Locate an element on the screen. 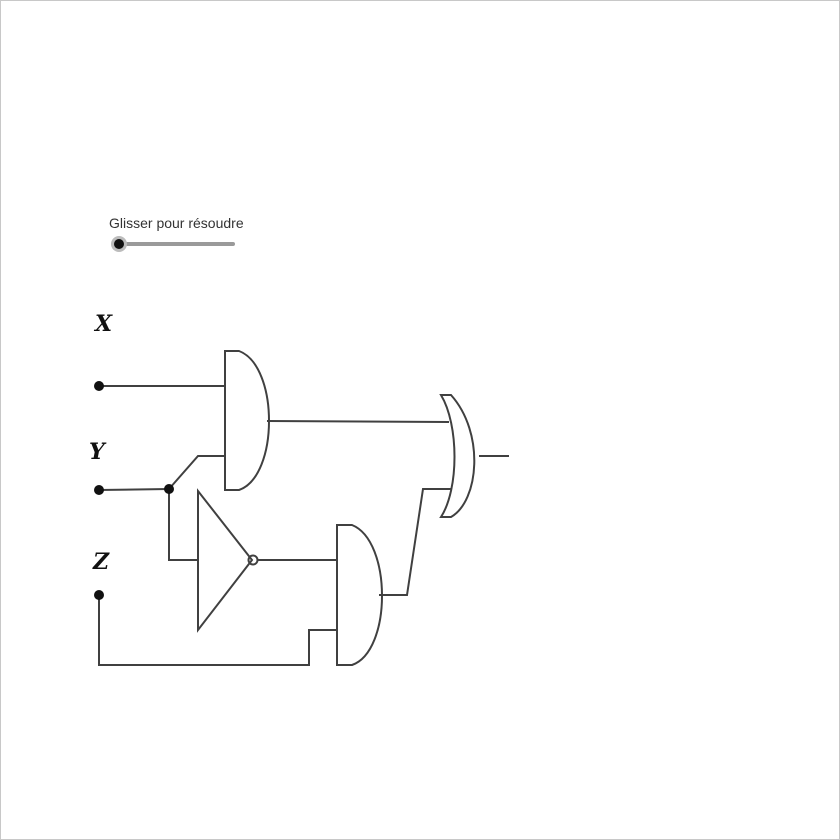 The width and height of the screenshot is (840, 840). wire-z-to-and2 is located at coordinates (217, 630).